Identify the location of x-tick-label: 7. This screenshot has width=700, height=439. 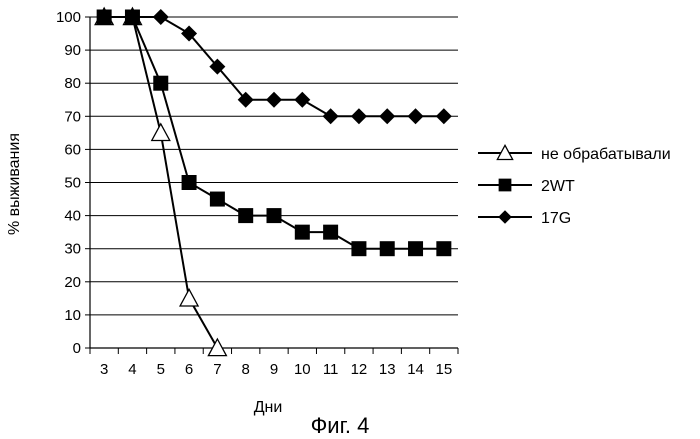
(217, 369).